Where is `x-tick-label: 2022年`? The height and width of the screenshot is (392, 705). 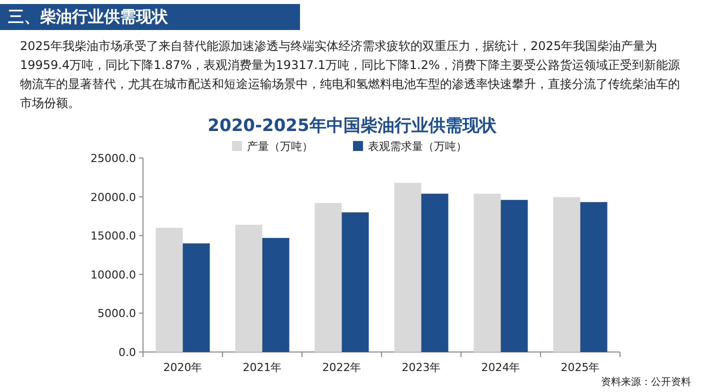 x-tick-label: 2022年 is located at coordinates (342, 367).